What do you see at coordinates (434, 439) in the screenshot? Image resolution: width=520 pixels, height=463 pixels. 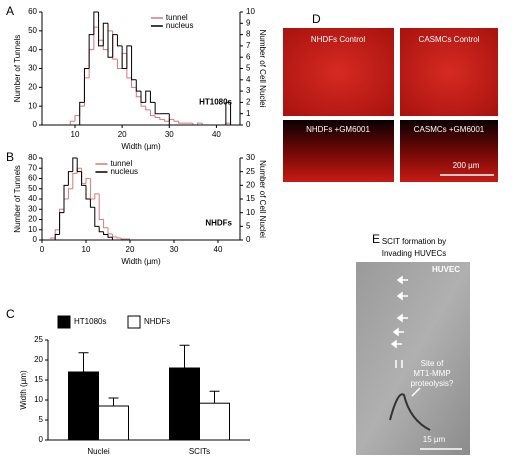 I see `scale-label: 15 µm` at bounding box center [434, 439].